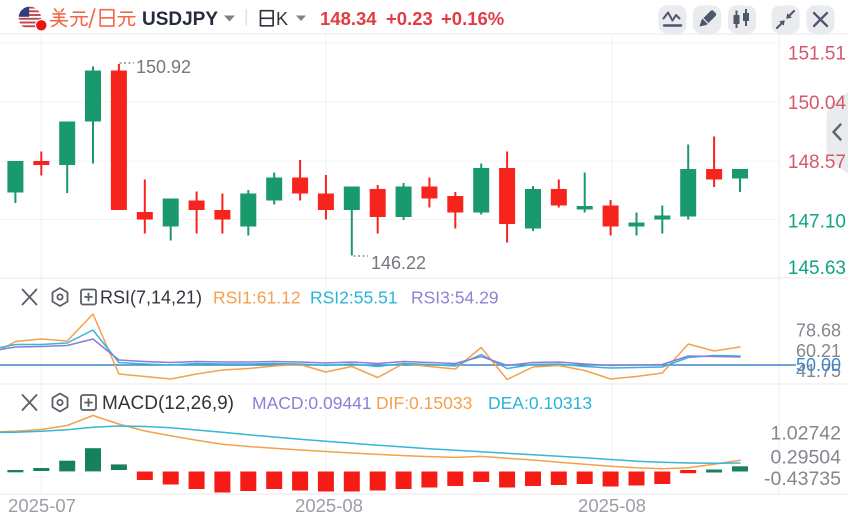 Image resolution: width=848 pixels, height=531 pixels. What do you see at coordinates (163, 67) in the screenshot?
I see `svg-text: 150.92` at bounding box center [163, 67].